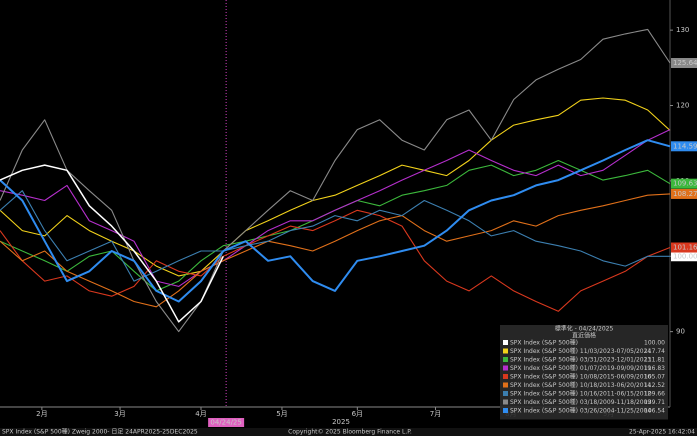  I want to click on status-bar, so click(348, 432).